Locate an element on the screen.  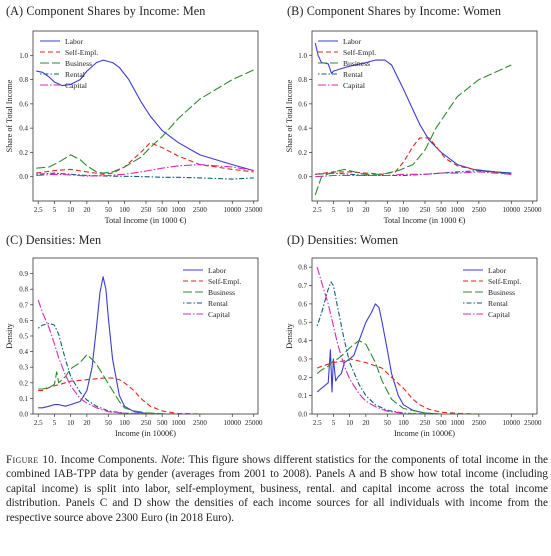
panel-d-title: (D) Densities: Women is located at coordinates (342, 240).